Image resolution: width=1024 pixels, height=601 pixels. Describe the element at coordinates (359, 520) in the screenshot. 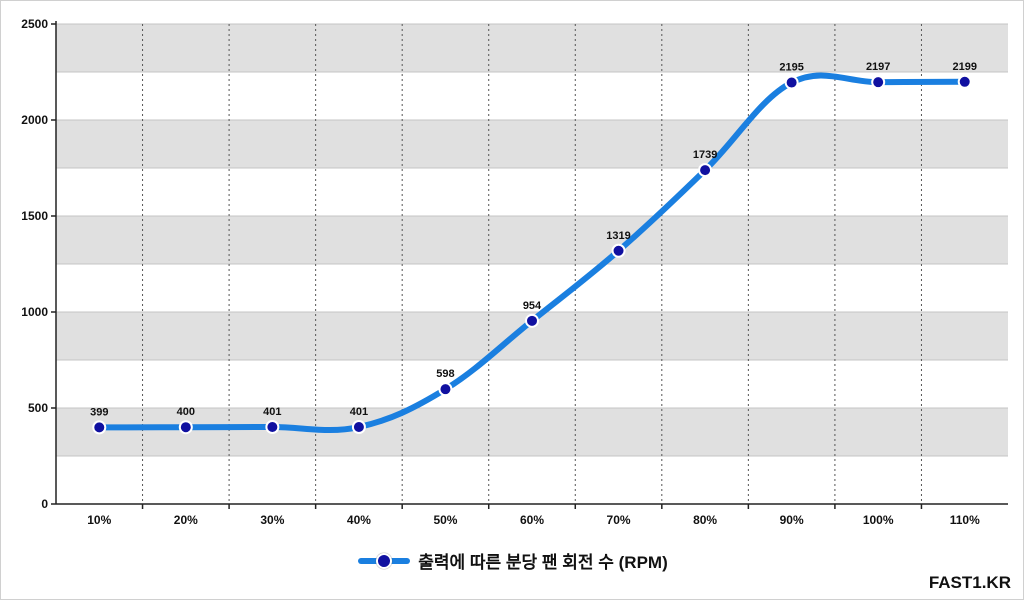

I see `x-tick-label: 40%` at that location.